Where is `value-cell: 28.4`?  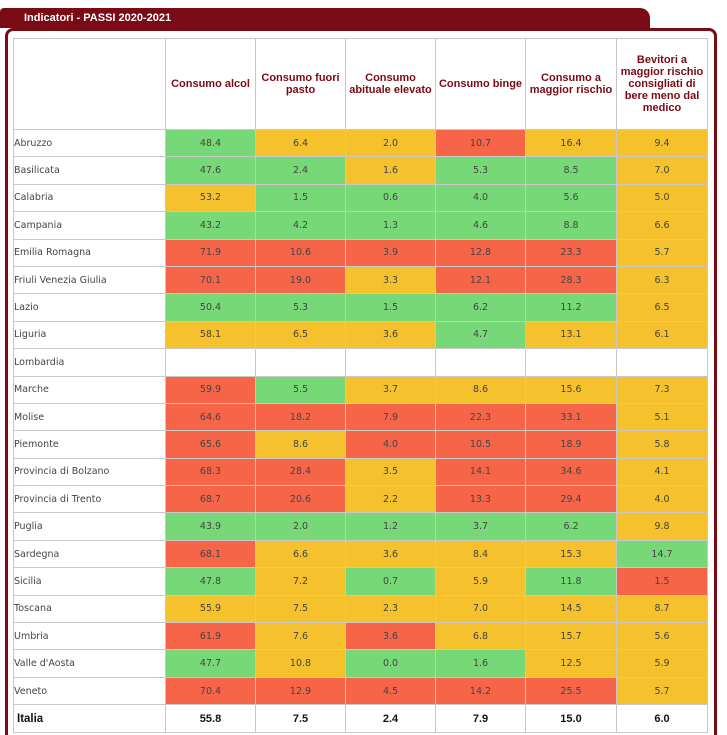 value-cell: 28.4 is located at coordinates (300, 472).